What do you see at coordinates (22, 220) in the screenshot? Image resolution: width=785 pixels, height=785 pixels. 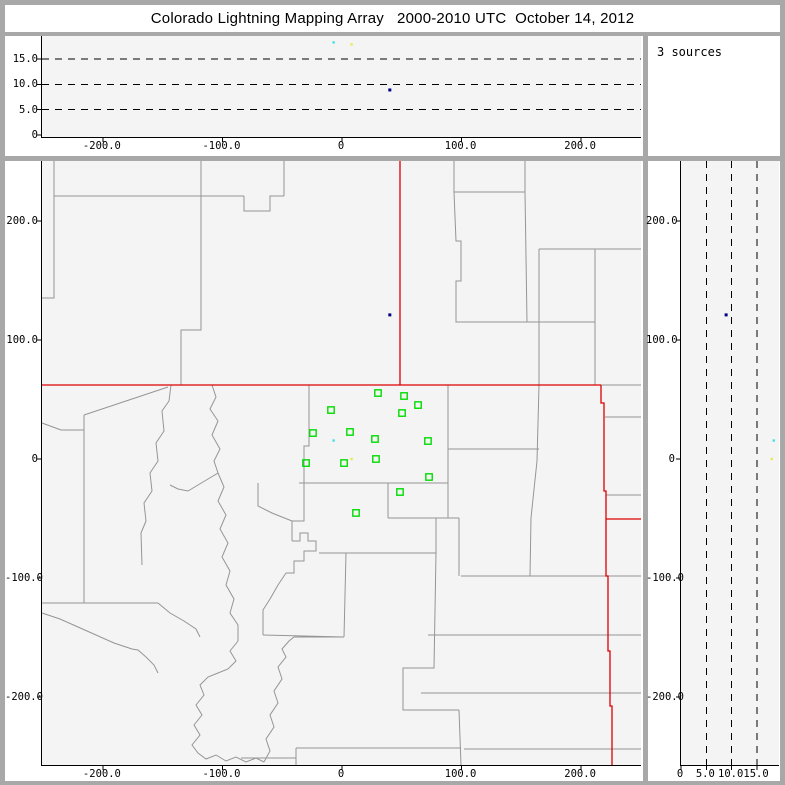 I see `map-ytick-label: 200.0` at bounding box center [22, 220].